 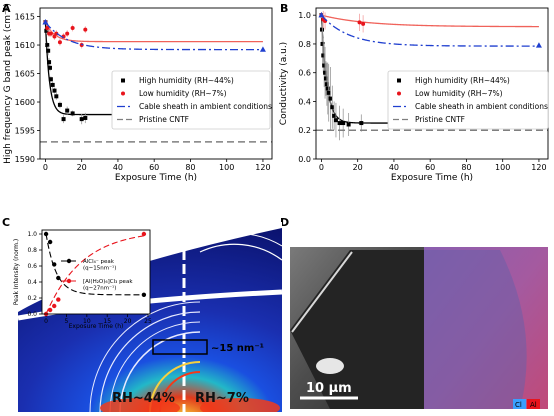 I want to click on beam-center-right, so click(x=240, y=405).